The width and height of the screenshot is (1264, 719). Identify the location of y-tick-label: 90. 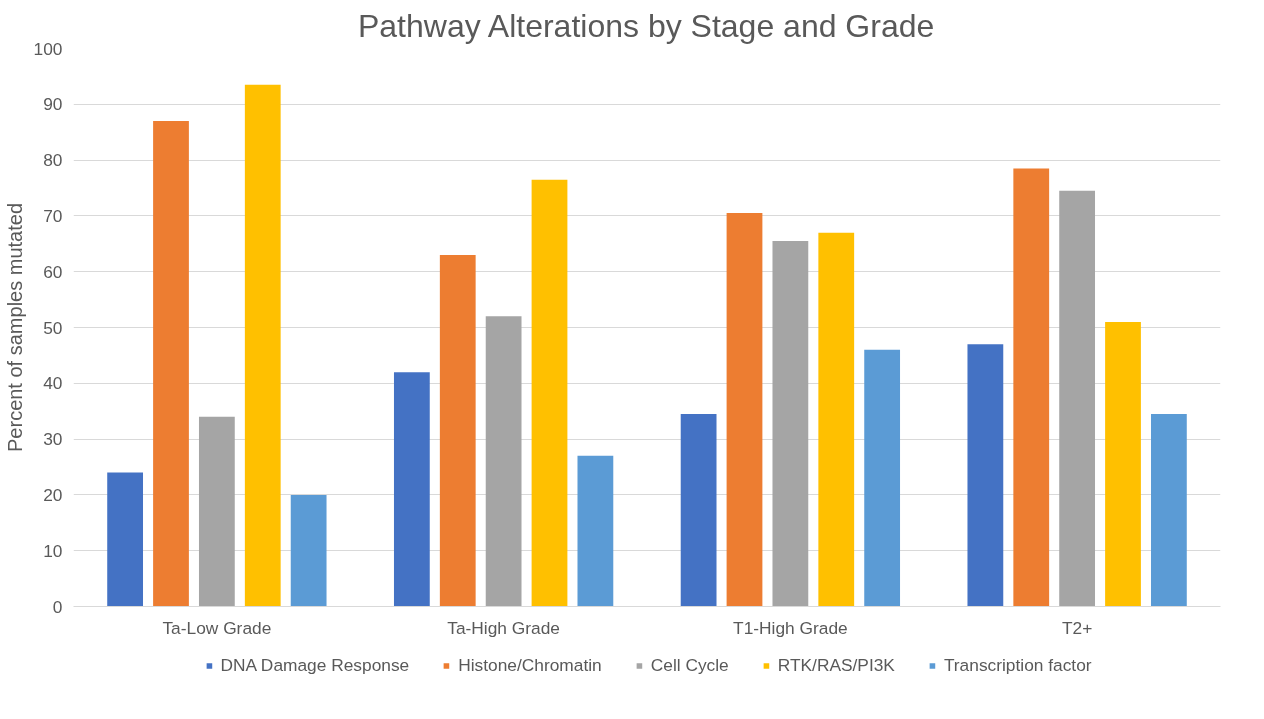
(53, 104).